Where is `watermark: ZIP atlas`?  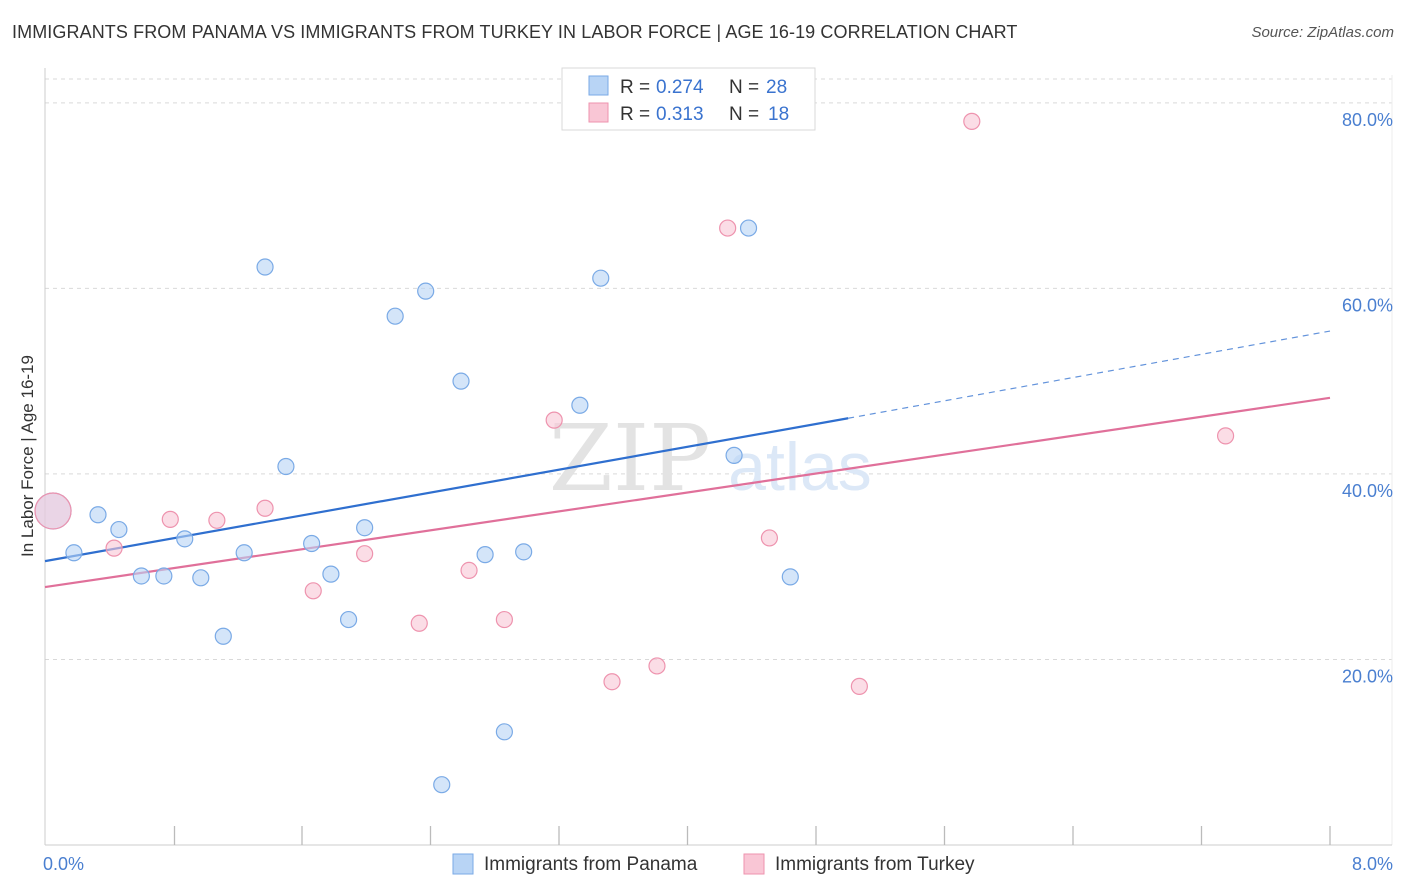
watermark: ZIP atlas is located at coordinates (710, 458).